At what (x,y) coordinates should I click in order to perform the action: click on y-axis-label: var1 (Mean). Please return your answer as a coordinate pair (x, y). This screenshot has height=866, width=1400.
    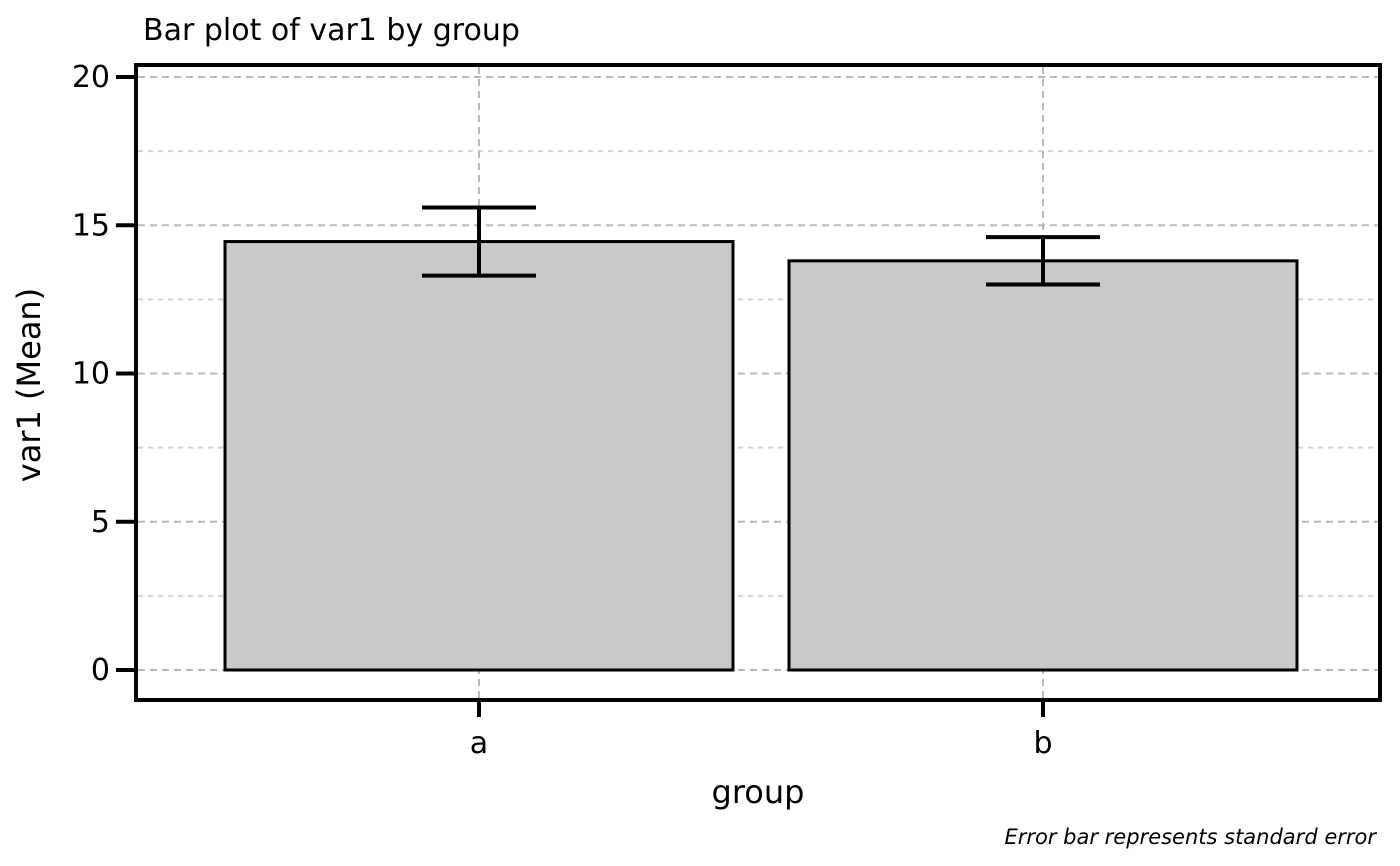
    Looking at the image, I should click on (29, 385).